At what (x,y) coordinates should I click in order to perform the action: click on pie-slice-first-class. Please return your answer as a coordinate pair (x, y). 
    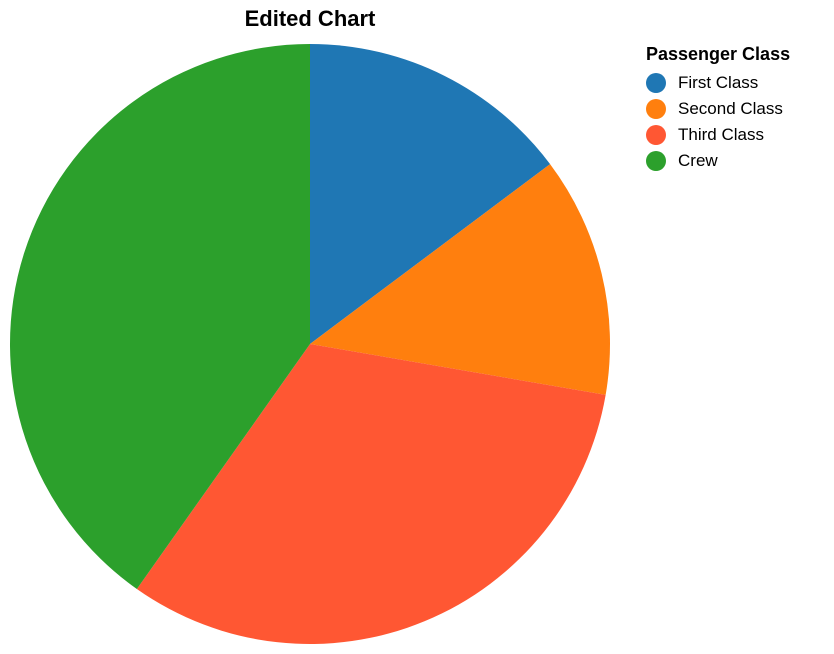
    Looking at the image, I should click on (430, 194).